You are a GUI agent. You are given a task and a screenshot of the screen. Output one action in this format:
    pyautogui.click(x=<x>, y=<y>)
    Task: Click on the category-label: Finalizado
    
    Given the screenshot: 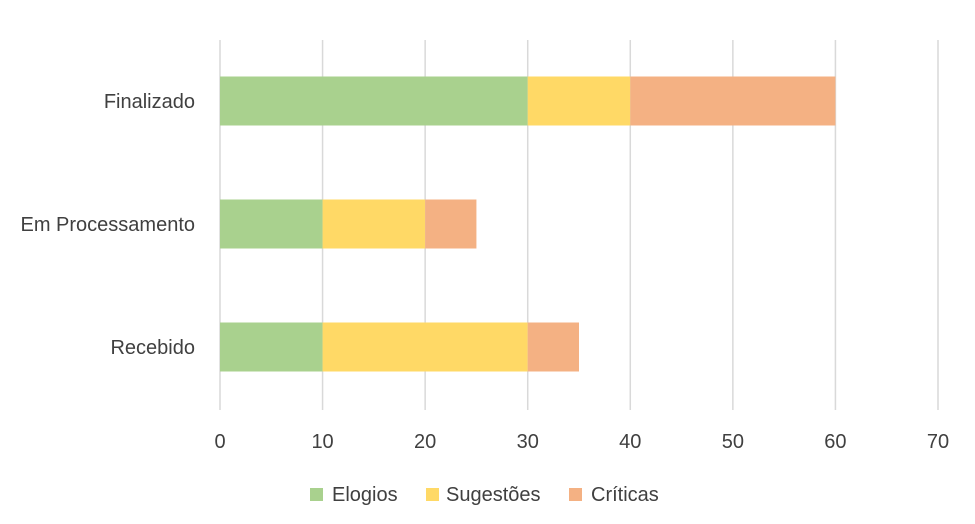 What is the action you would take?
    pyautogui.click(x=149, y=102)
    